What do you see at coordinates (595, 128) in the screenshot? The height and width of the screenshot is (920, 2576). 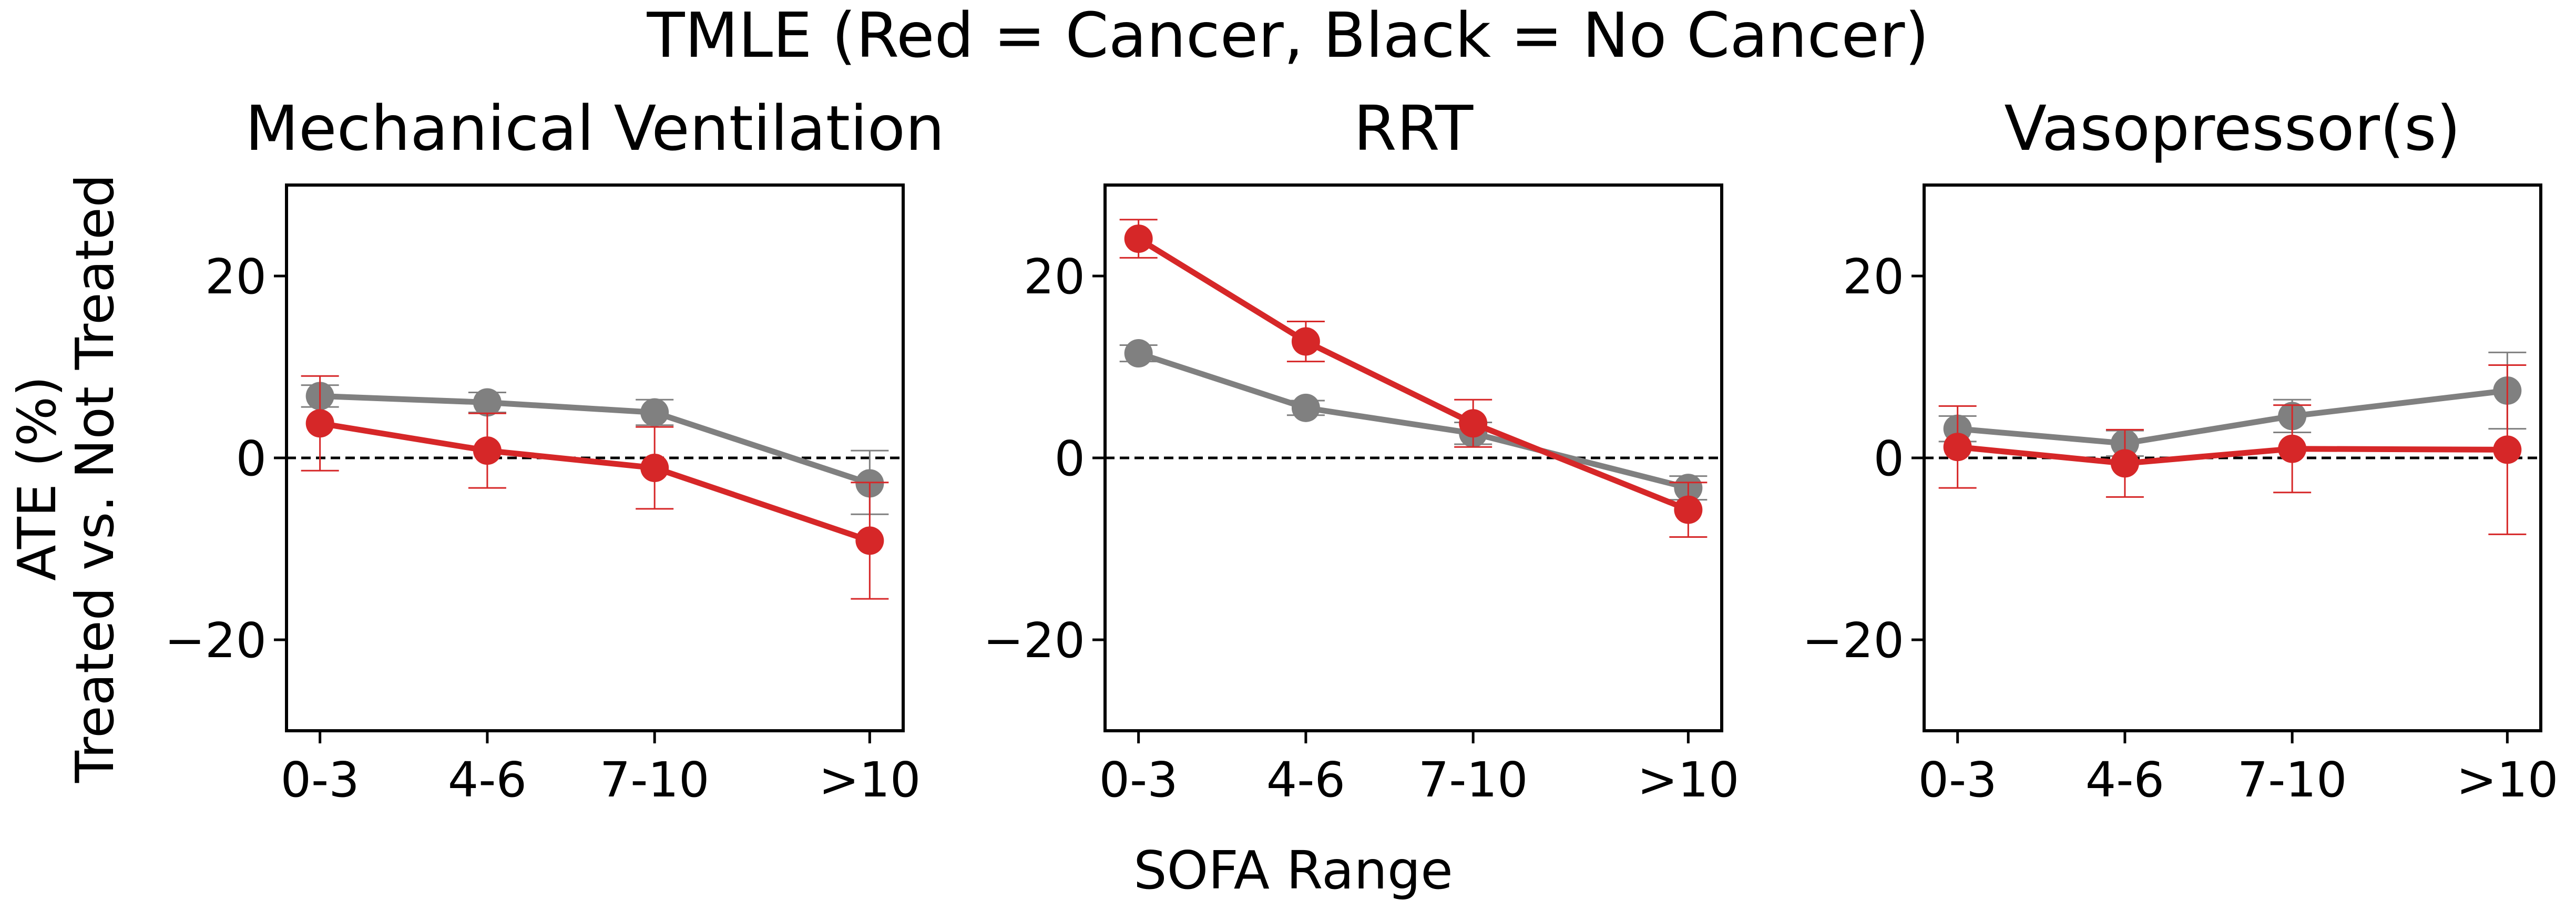 I see `panel-title: Mechanical Ventilation` at bounding box center [595, 128].